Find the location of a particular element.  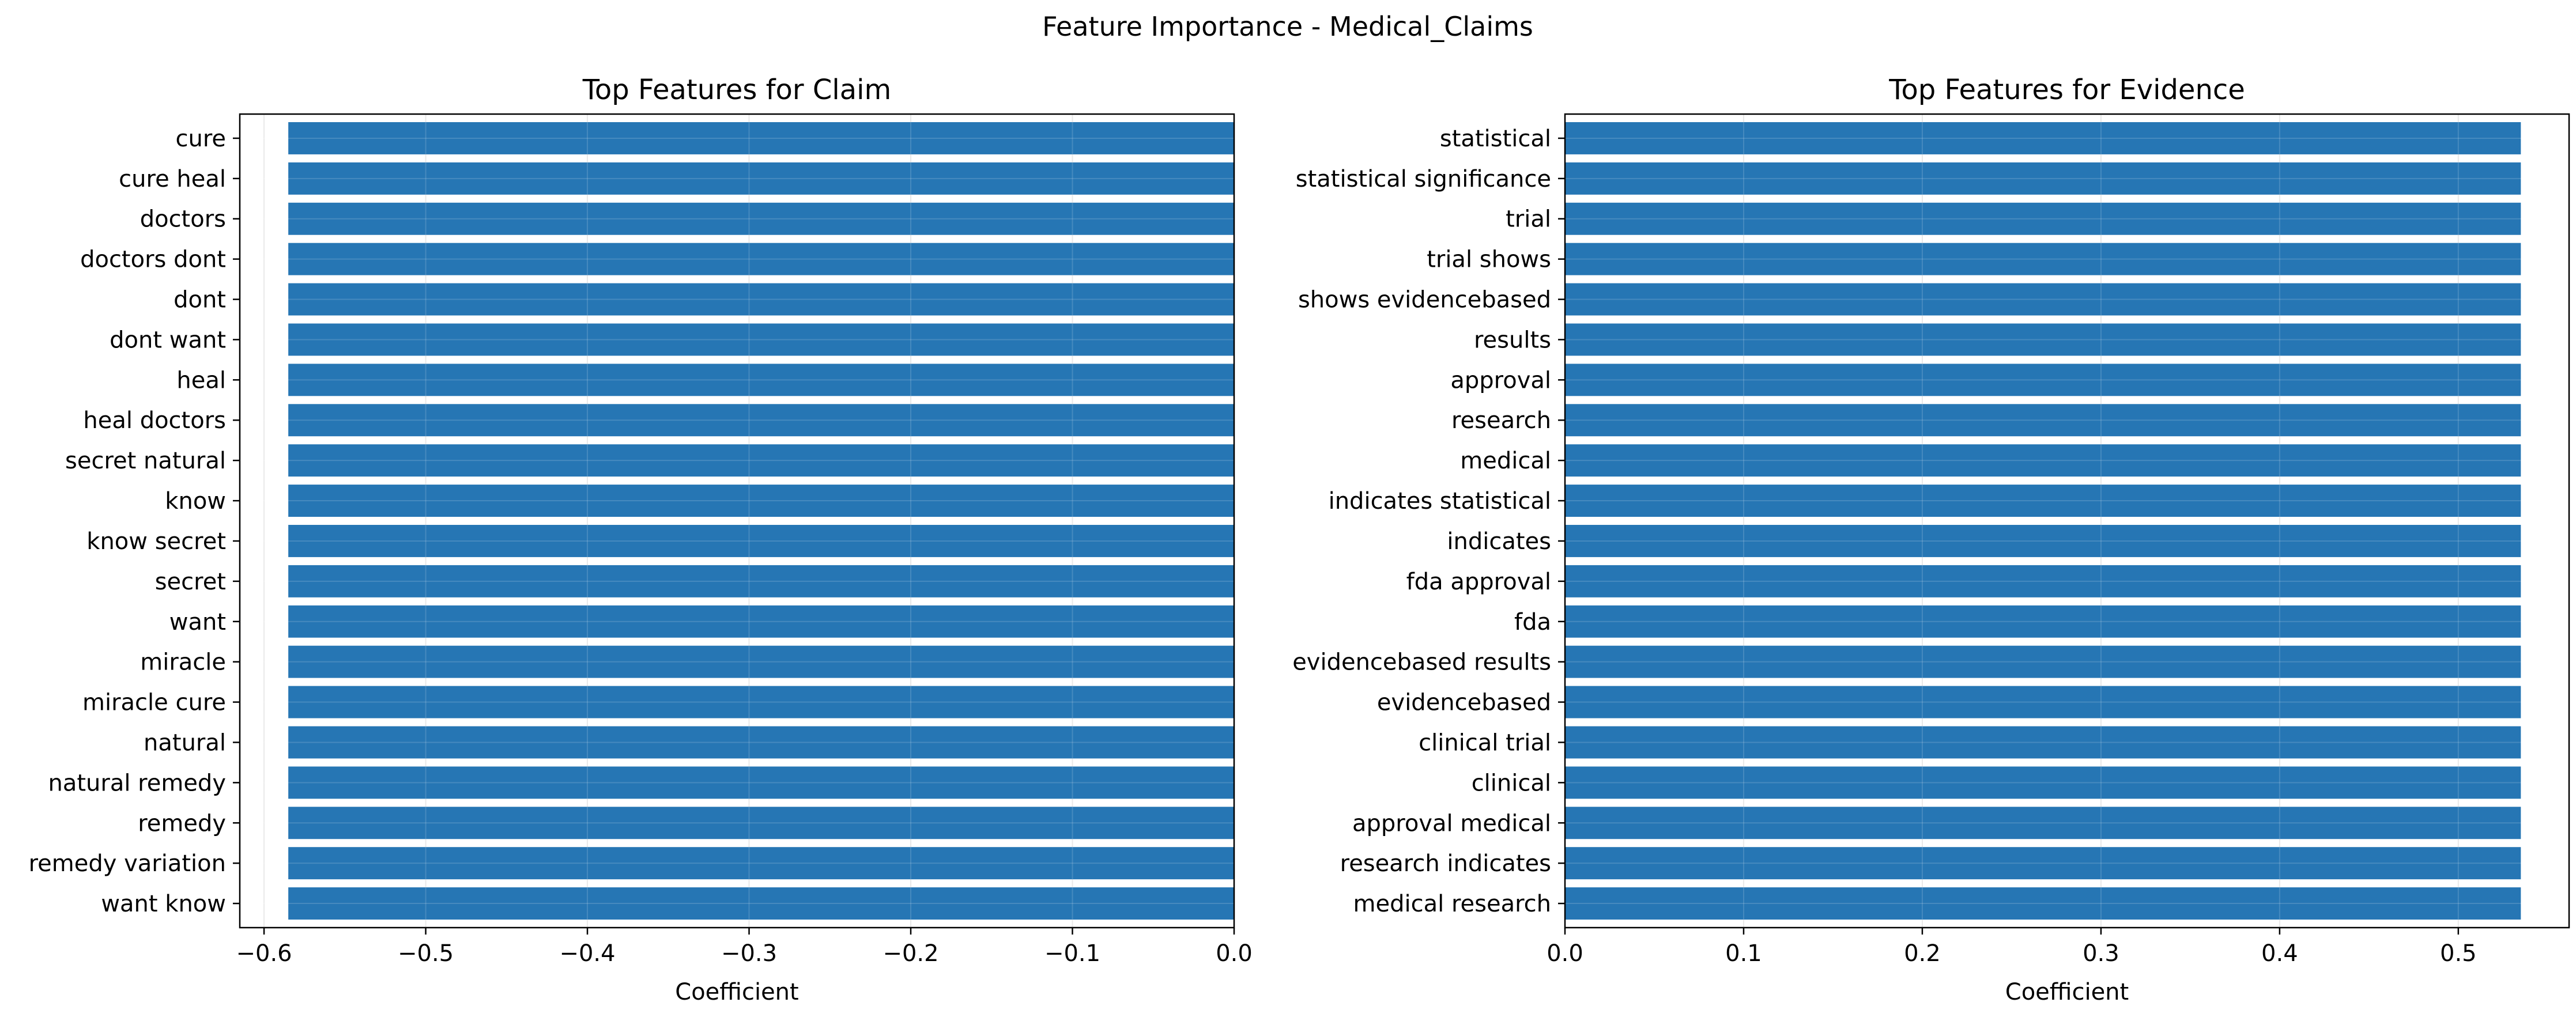

claim-category-label: remedy is located at coordinates (182, 823).